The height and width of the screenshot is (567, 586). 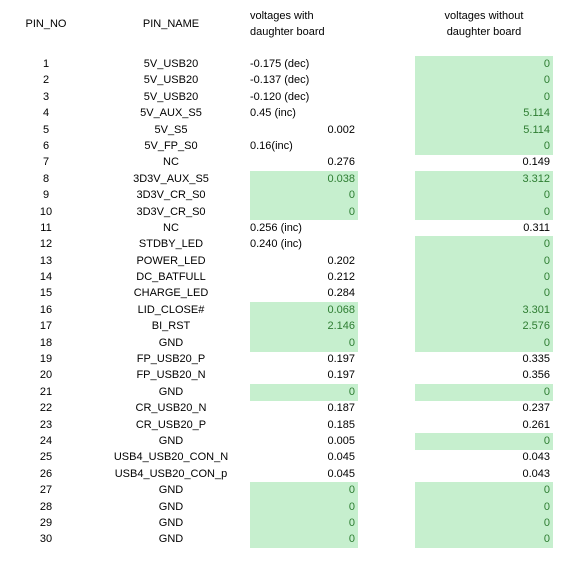 What do you see at coordinates (304, 130) in the screenshot?
I see `voltage-with-cell: 0.002` at bounding box center [304, 130].